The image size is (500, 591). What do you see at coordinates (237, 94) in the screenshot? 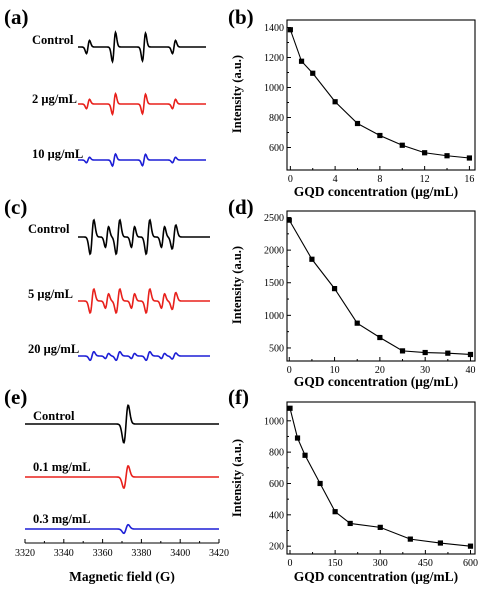
I see `plot-b-y-axis-label: Intensity (a.u.)` at bounding box center [237, 94].